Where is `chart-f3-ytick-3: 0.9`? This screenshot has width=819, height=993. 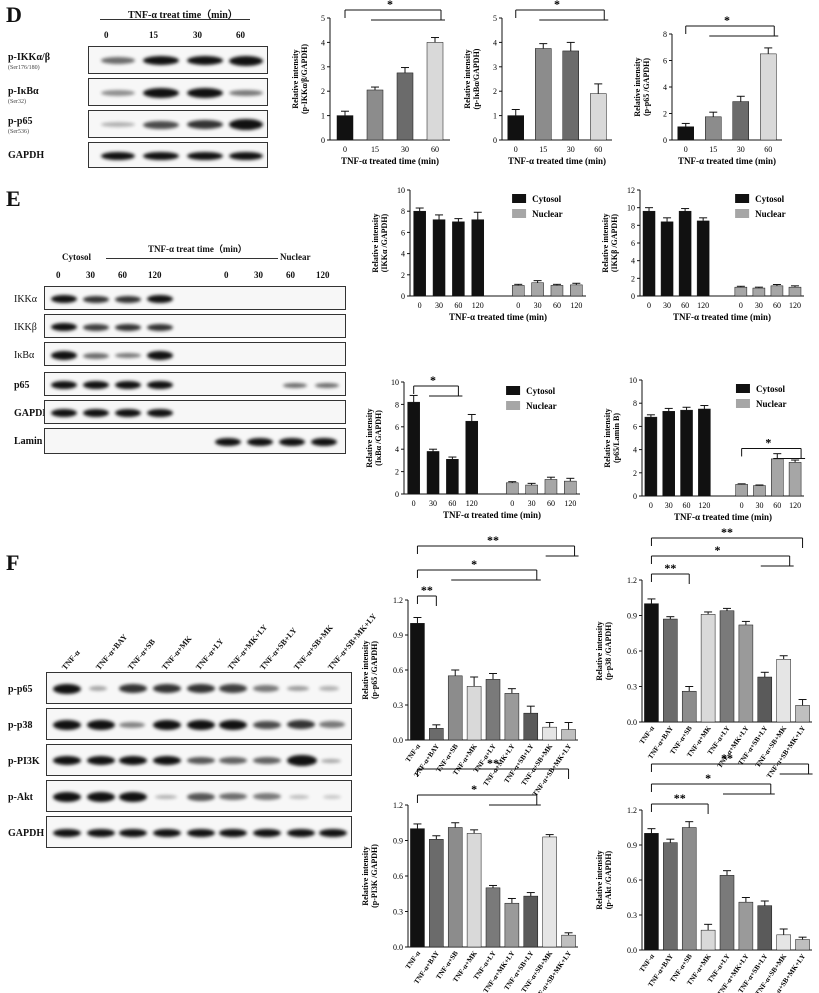
chart-f3-ytick-3: 0.9 is located at coordinates (398, 841).